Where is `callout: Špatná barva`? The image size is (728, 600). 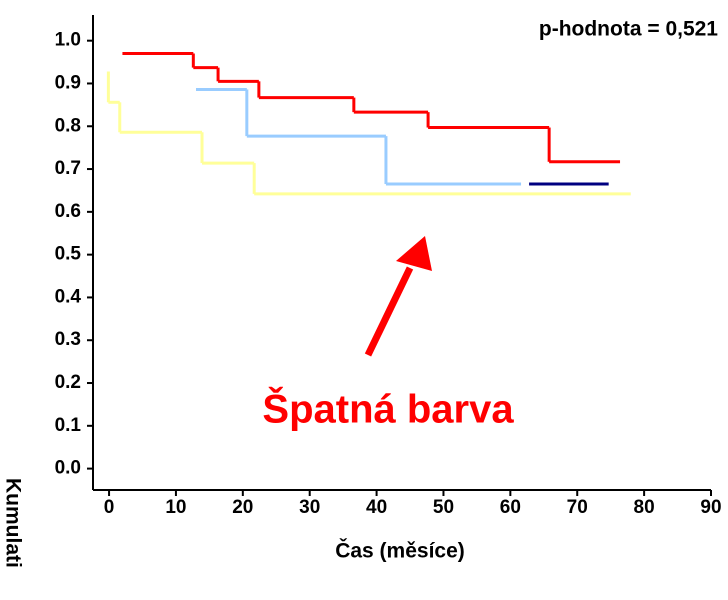
callout: Špatná barva is located at coordinates (388, 409).